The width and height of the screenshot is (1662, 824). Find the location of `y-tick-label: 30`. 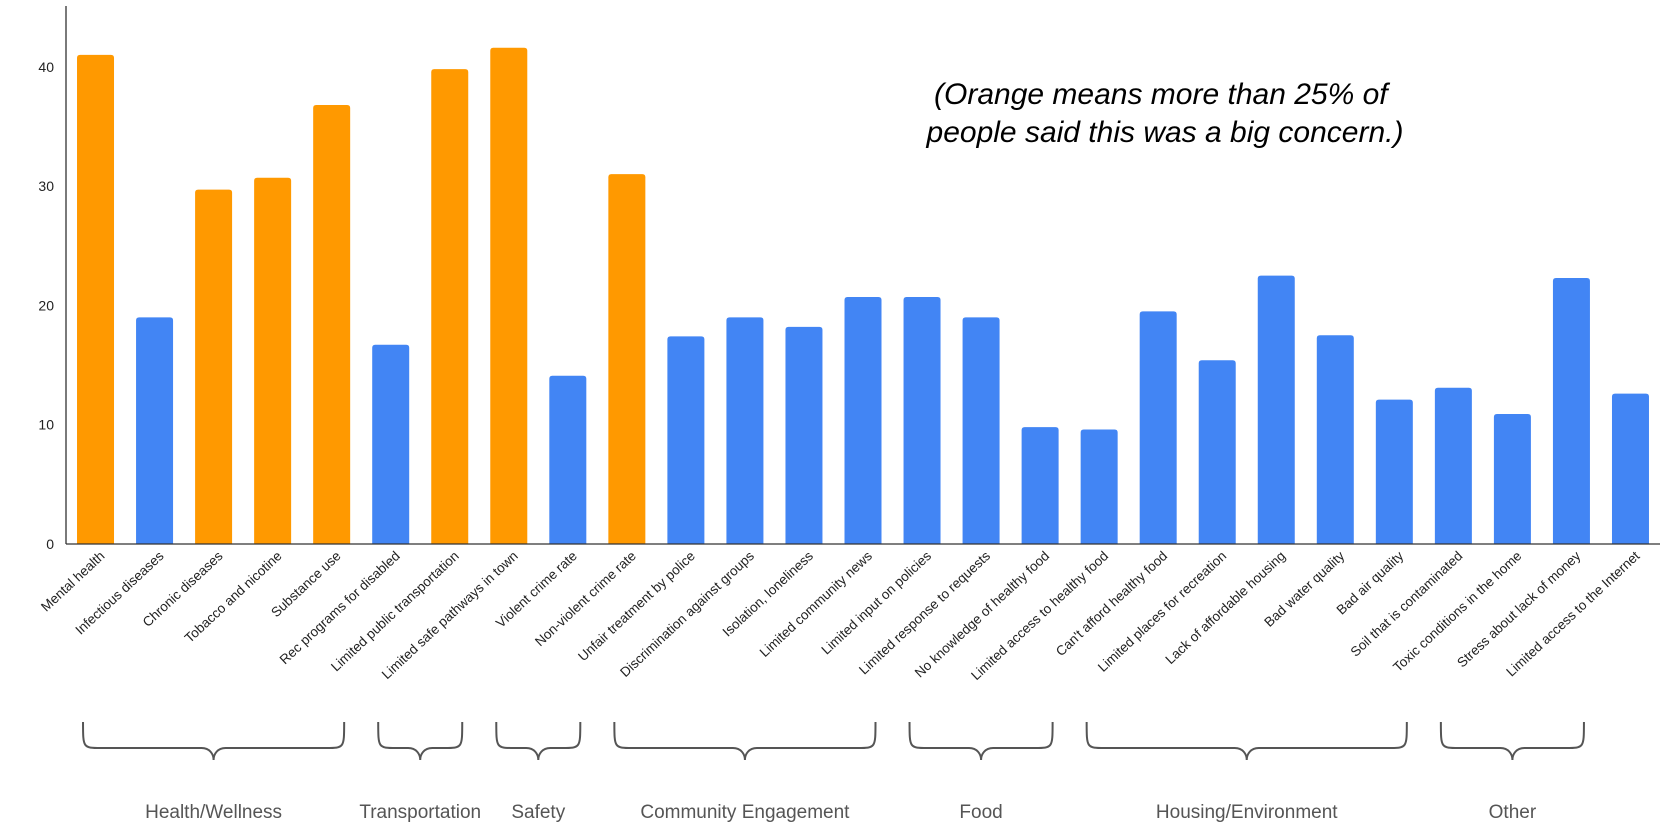

y-tick-label: 30 is located at coordinates (46, 186).